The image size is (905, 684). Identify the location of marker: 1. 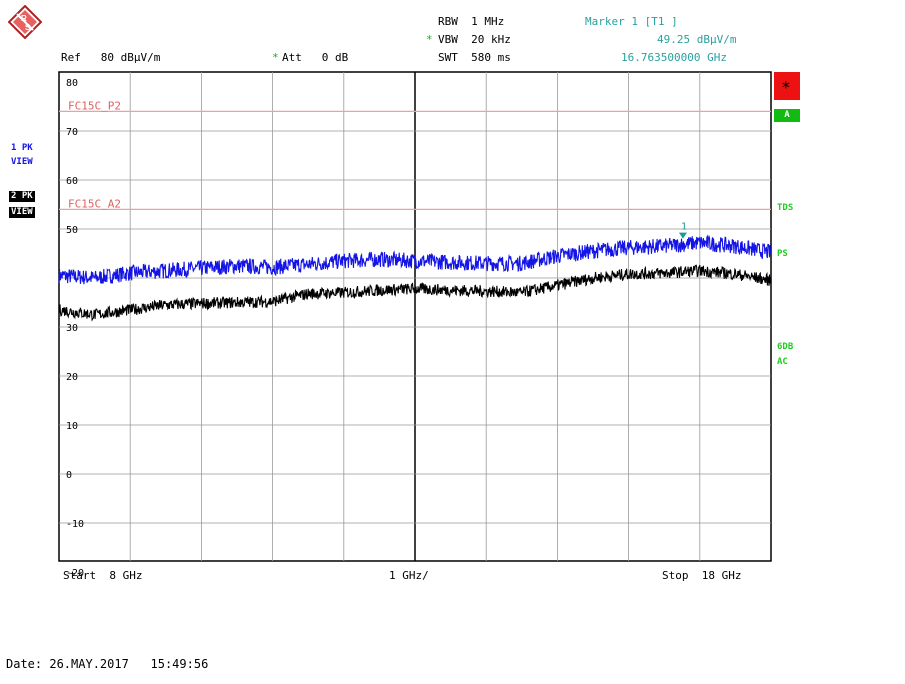
(682, 230).